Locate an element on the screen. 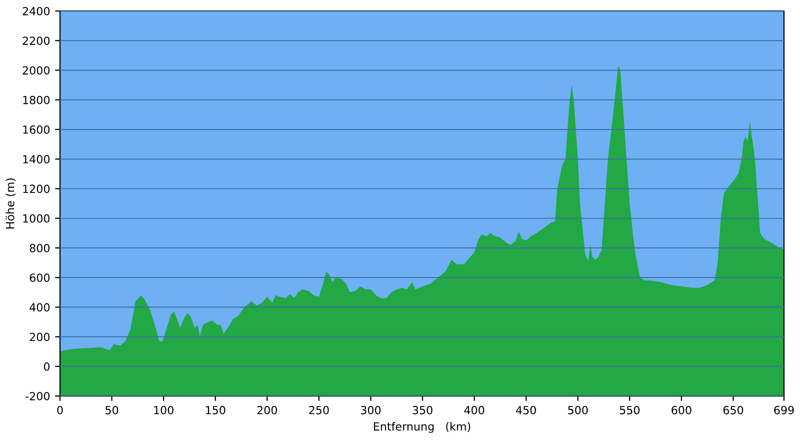 The height and width of the screenshot is (440, 800). y-tick-label: 400 is located at coordinates (40, 307).